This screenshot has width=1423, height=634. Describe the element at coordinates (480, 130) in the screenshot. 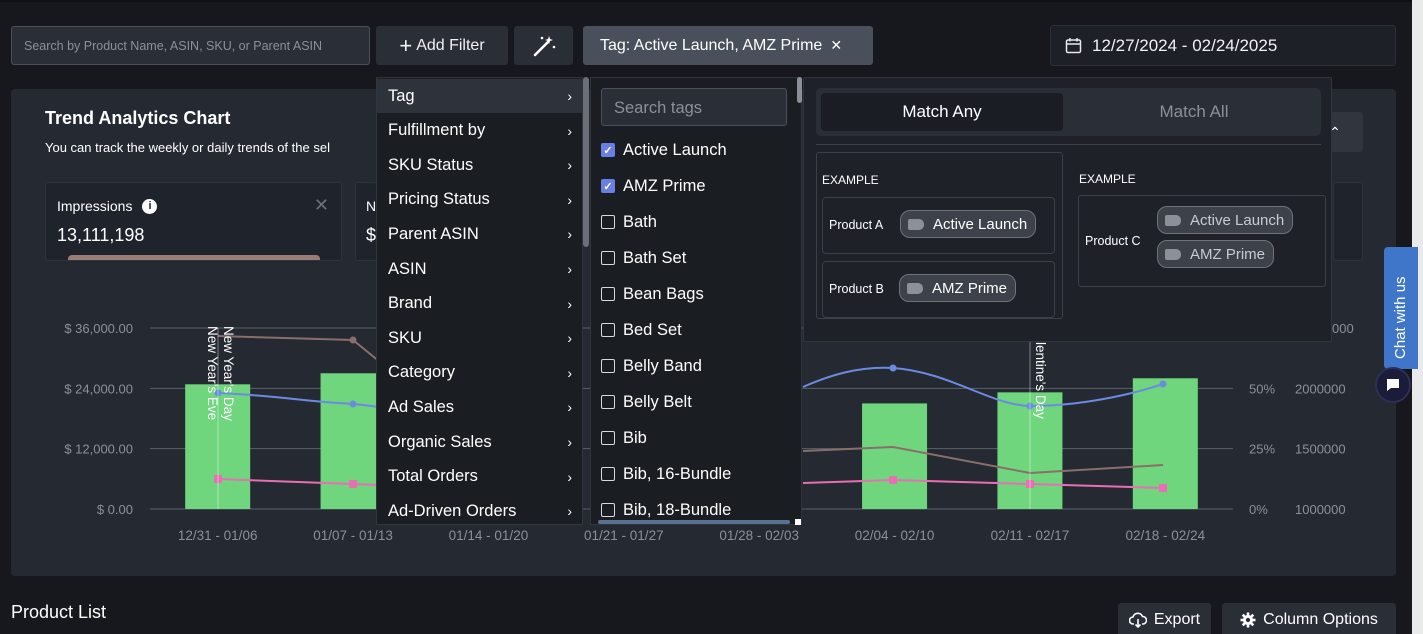

I see `filter-menu-item: Fulfillment by ›` at that location.